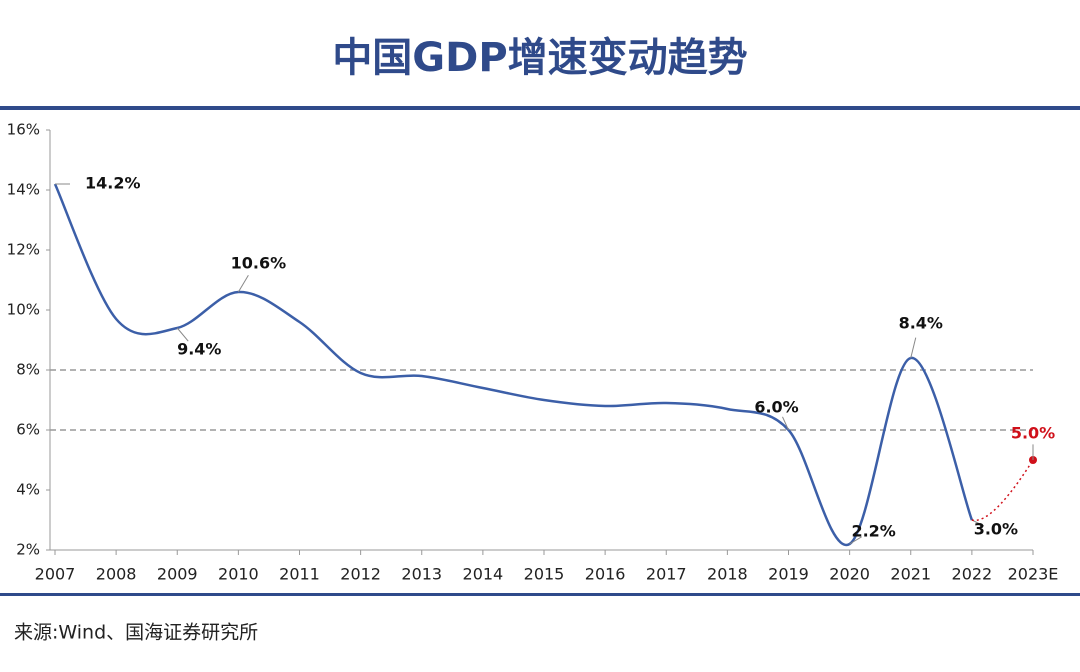 The image size is (1080, 672). What do you see at coordinates (28, 430) in the screenshot?
I see `y-tick-label: 6%` at bounding box center [28, 430].